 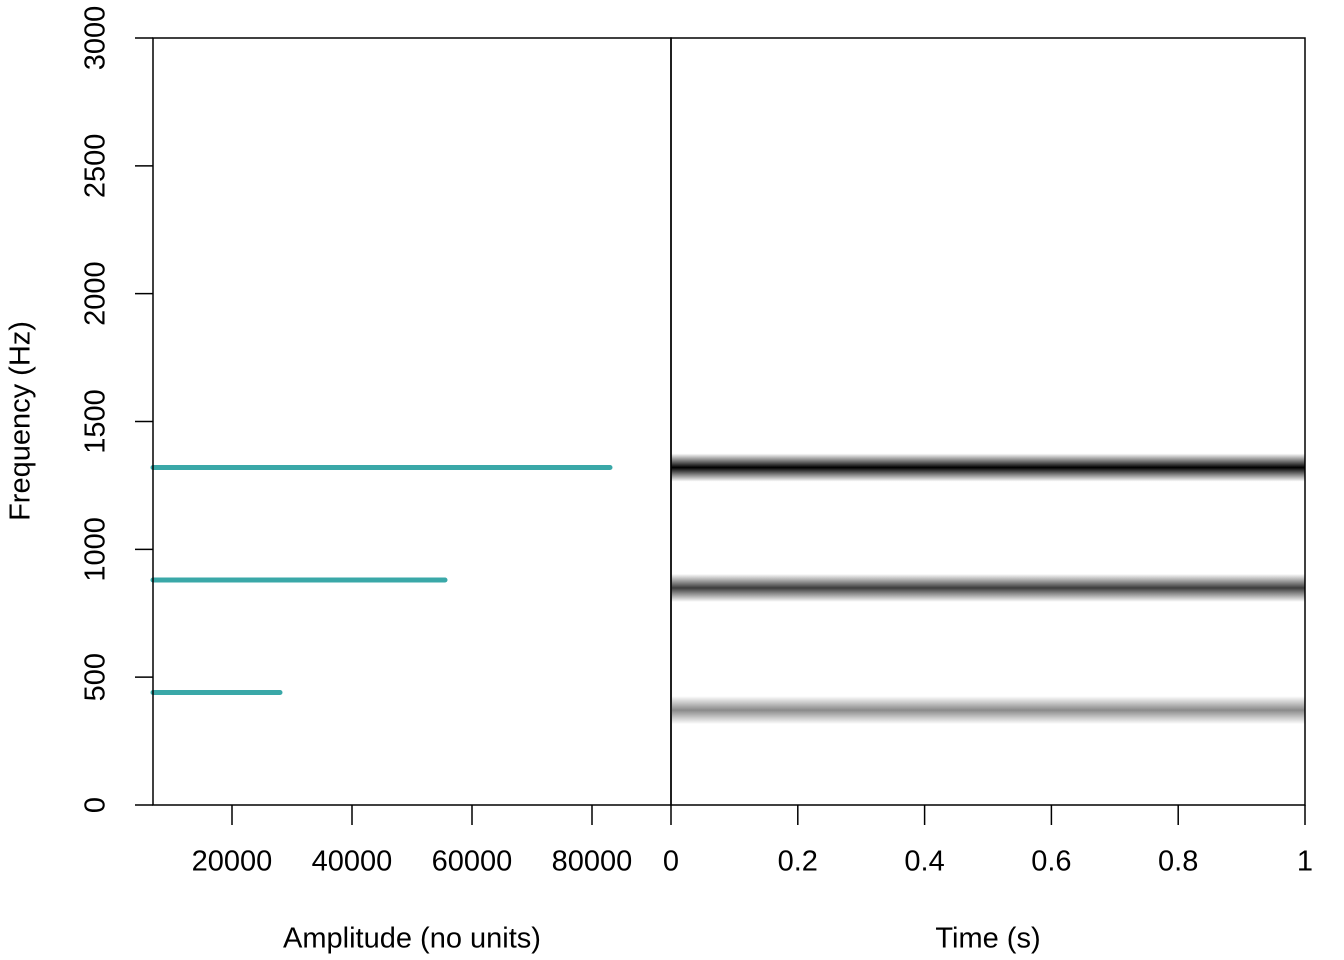 I want to click on x-axis-label: Amplitude (no units), so click(x=412, y=939).